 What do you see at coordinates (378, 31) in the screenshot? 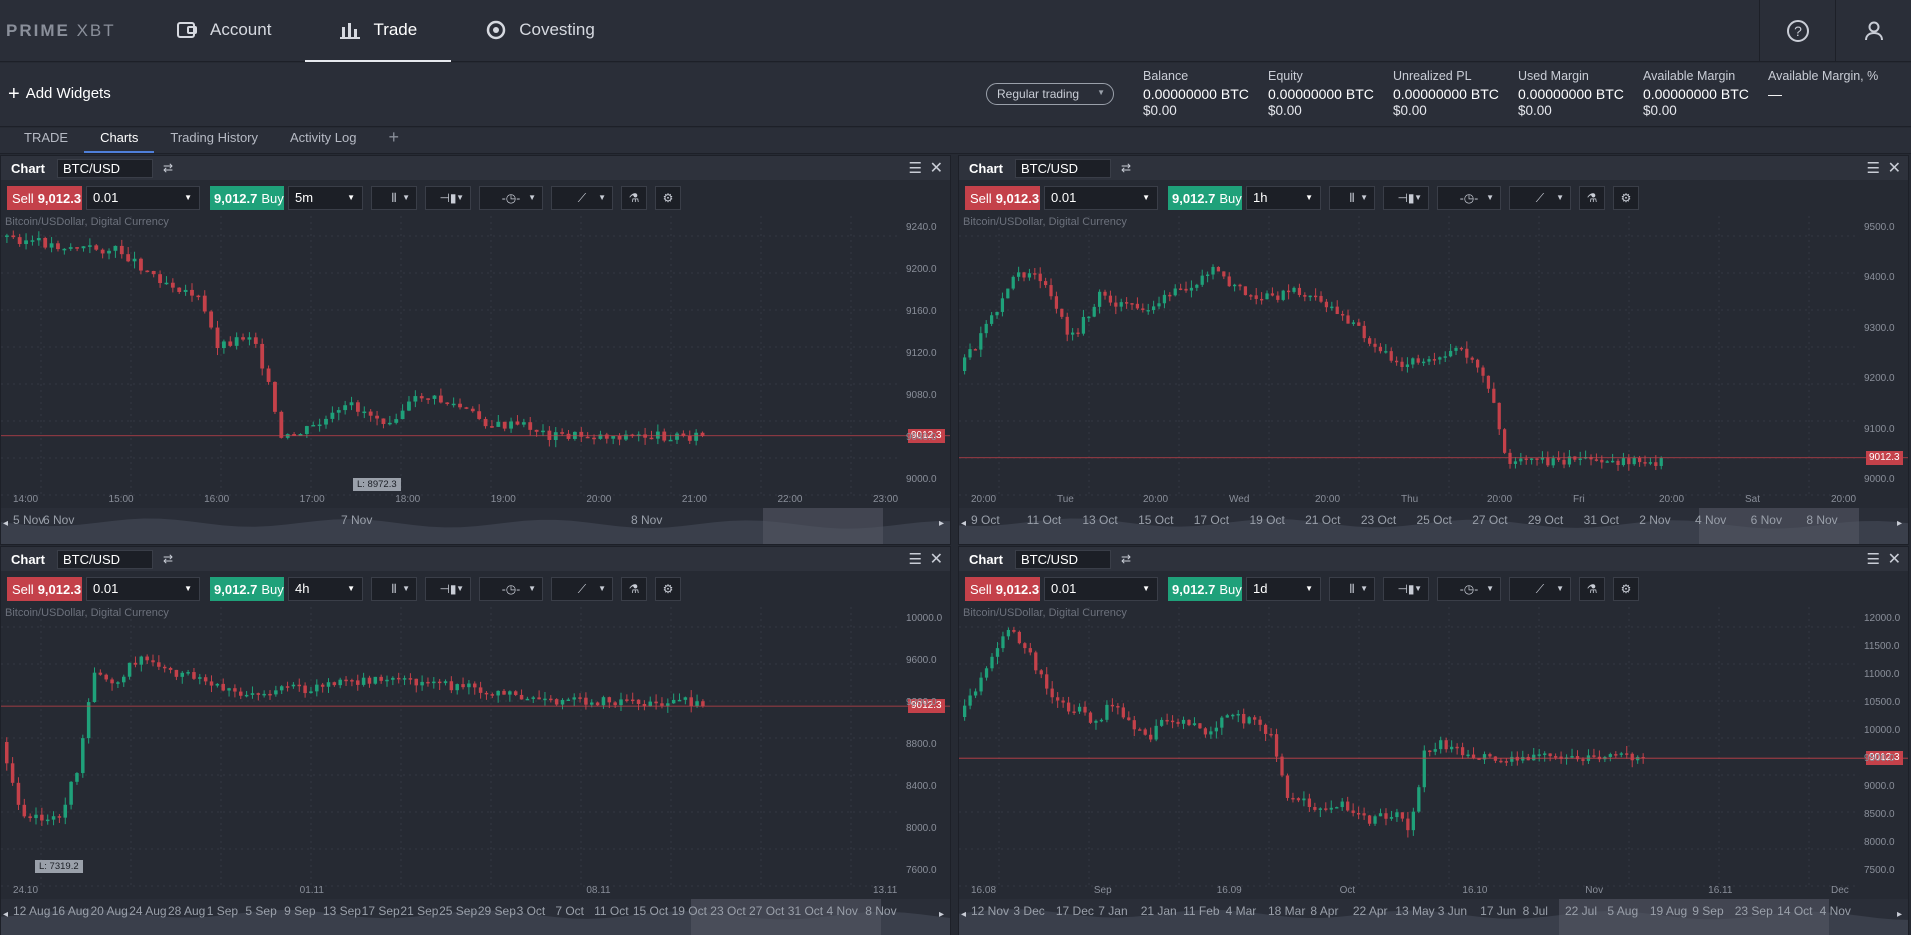
I see `nav-tab-trade: Trade` at bounding box center [378, 31].